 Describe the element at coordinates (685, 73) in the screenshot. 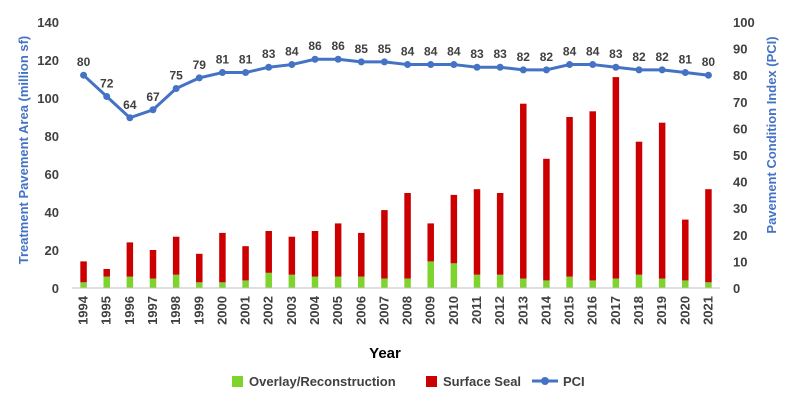

I see `pci-marker-2020` at that location.